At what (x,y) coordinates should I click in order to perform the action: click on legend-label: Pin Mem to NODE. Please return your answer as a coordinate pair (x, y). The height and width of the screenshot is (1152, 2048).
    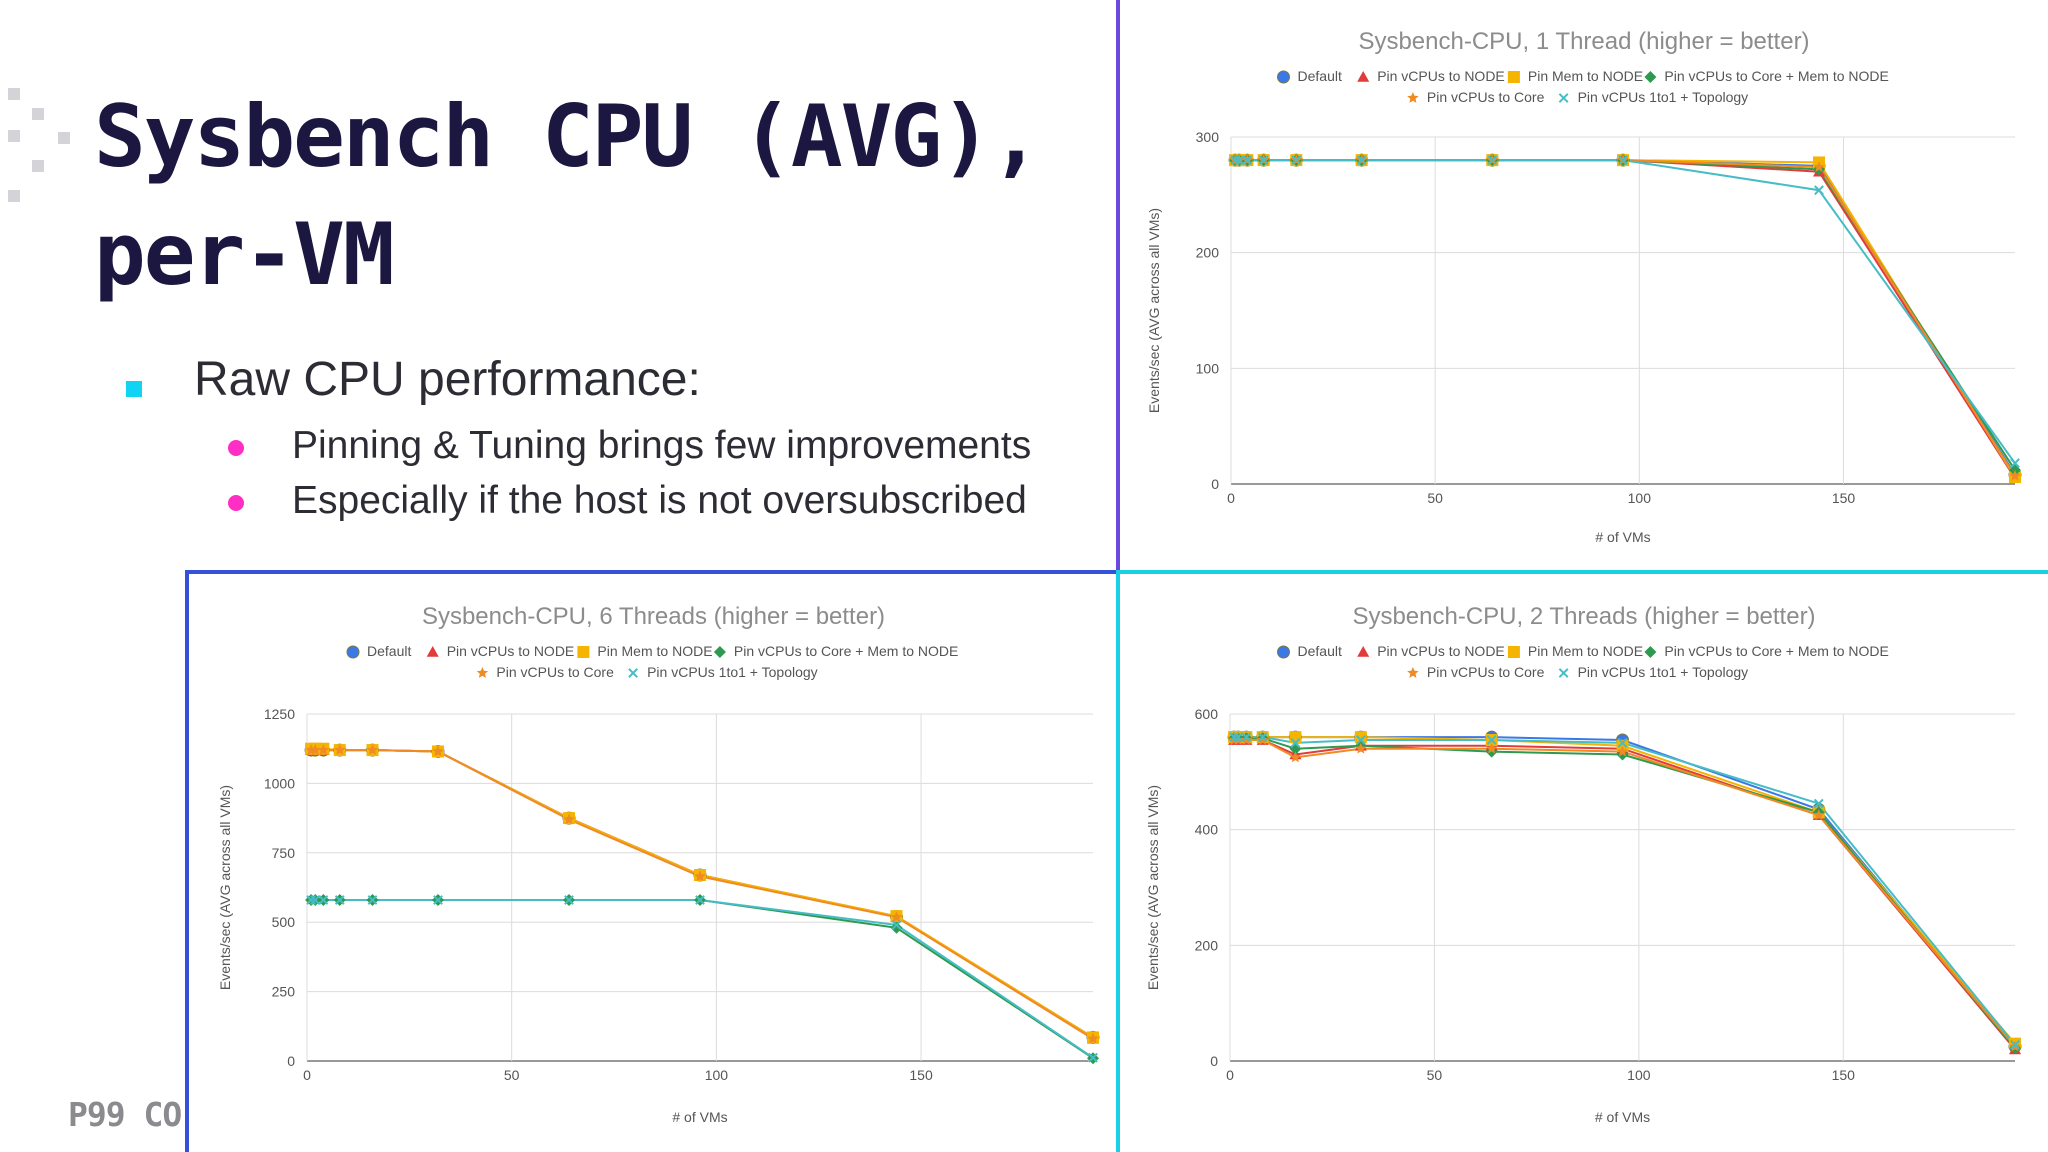
    Looking at the image, I should click on (1585, 76).